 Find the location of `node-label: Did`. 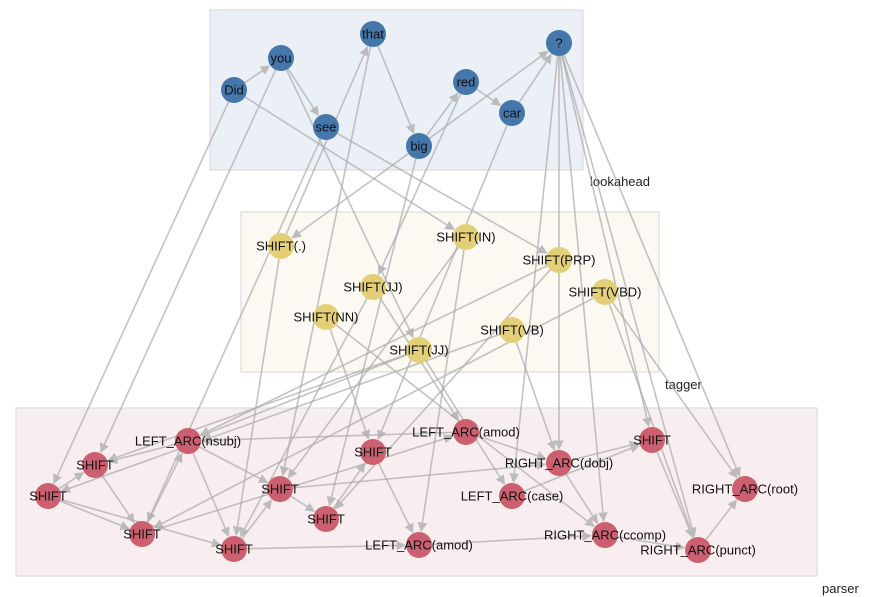

node-label: Did is located at coordinates (234, 90).